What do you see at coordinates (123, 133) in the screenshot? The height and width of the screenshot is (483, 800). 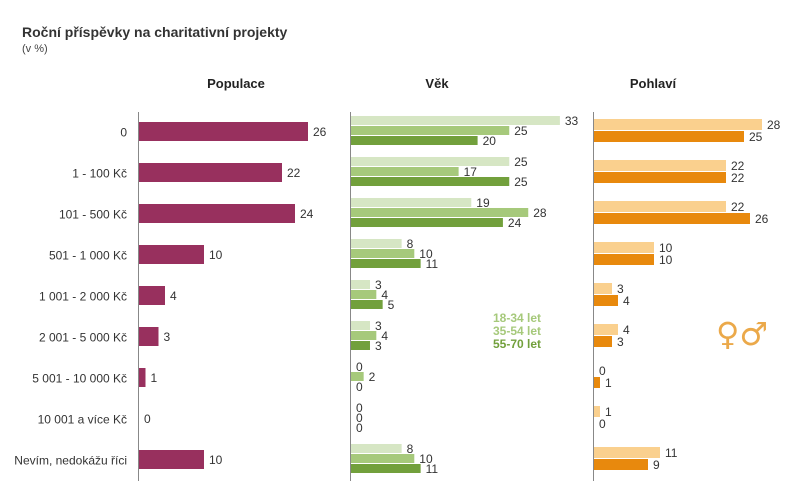 I see `category-label-0: 0` at bounding box center [123, 133].